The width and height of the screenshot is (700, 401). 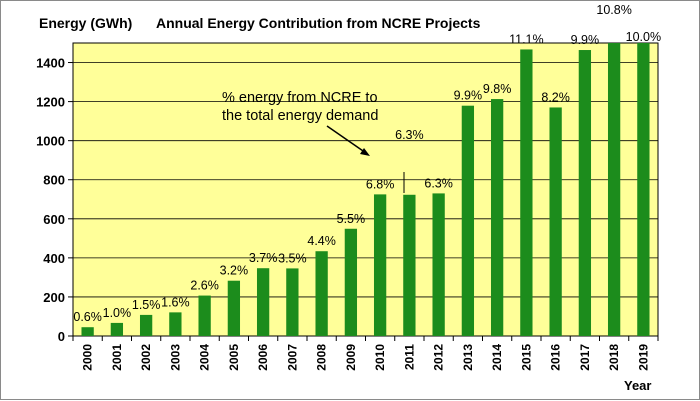 I want to click on data-label-2000: 0.6%, so click(x=87, y=317).